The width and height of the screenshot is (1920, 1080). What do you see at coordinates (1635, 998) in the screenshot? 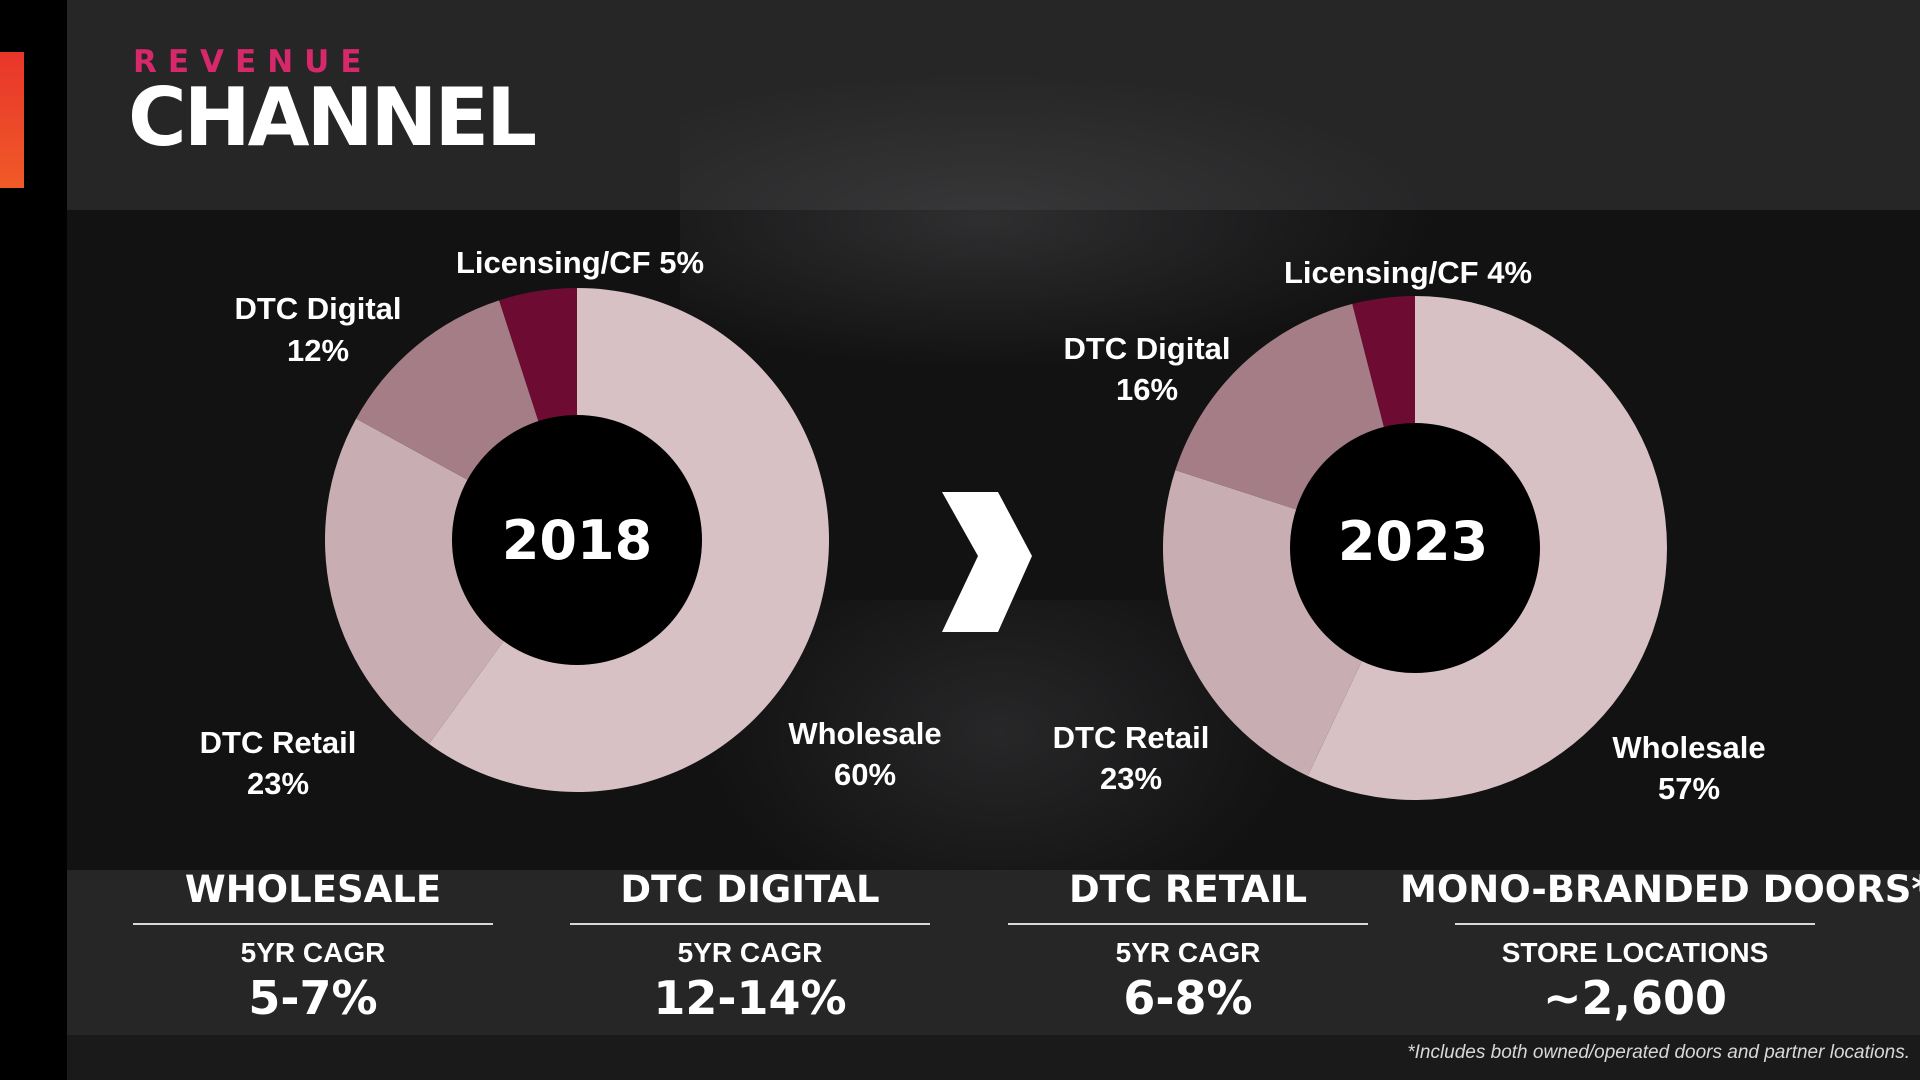
I see `metric-value: ~2,600` at bounding box center [1635, 998].